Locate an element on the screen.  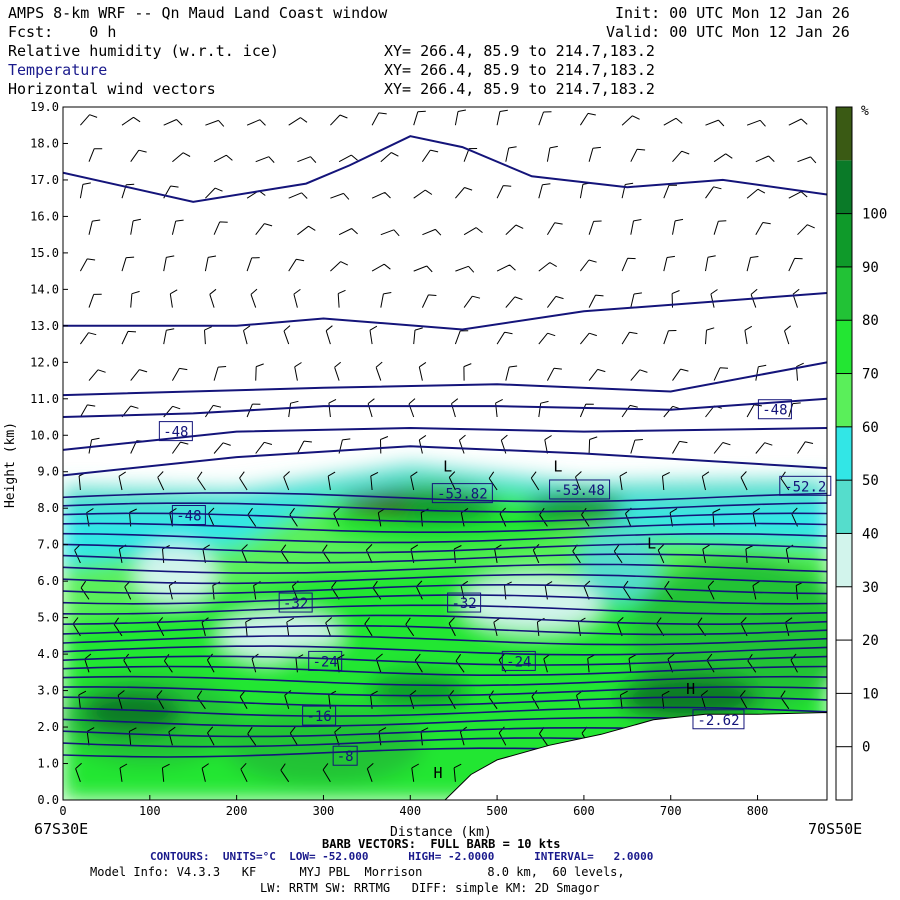
x-tick-label: 700 is located at coordinates (671, 811).